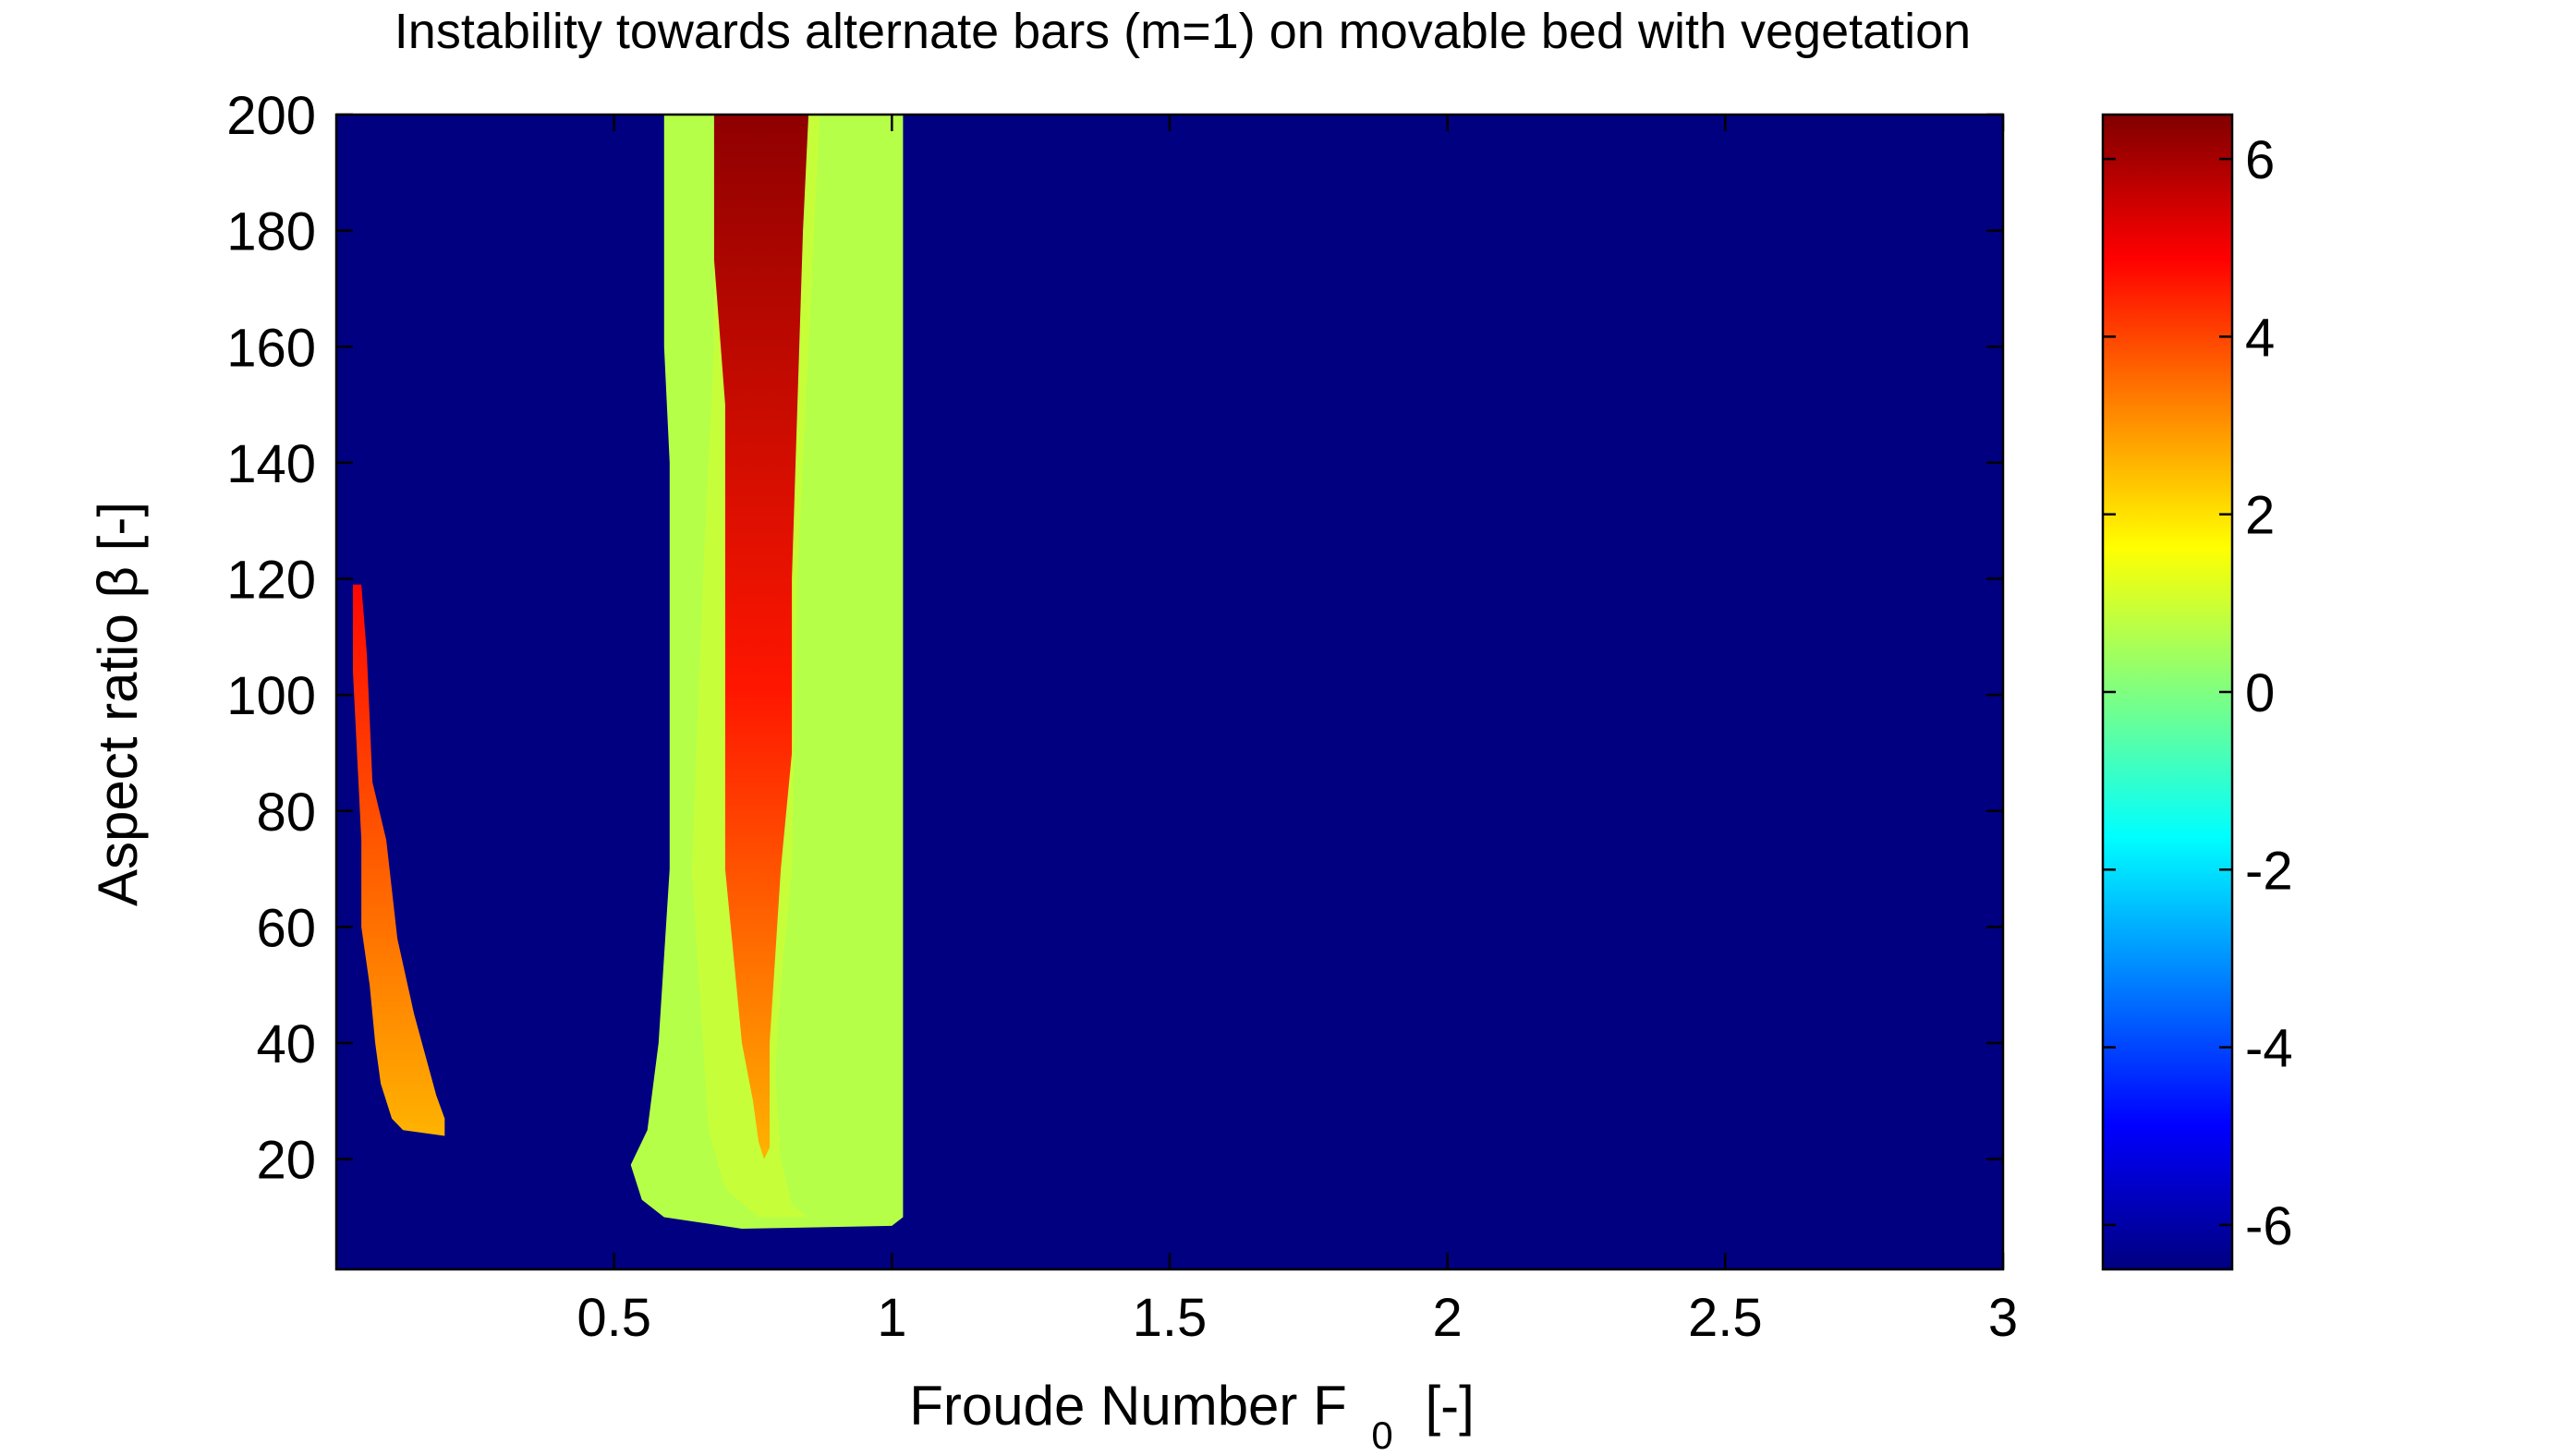 The image size is (2550, 1456). What do you see at coordinates (1381, 1435) in the screenshot?
I see `x-axis-label-subscript: 0` at bounding box center [1381, 1435].